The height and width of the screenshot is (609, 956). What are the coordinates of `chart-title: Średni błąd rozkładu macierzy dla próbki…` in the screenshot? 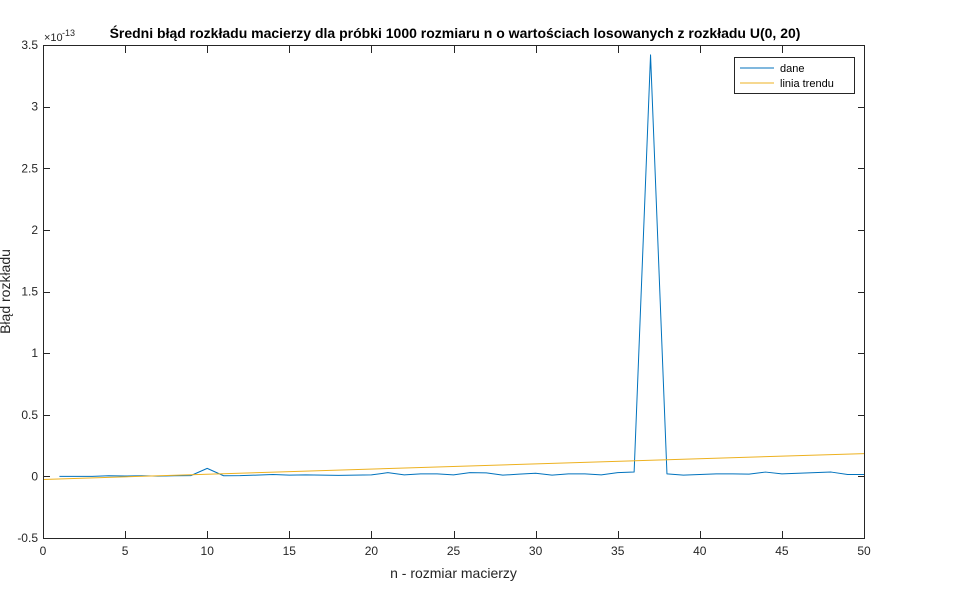 It's located at (455, 32).